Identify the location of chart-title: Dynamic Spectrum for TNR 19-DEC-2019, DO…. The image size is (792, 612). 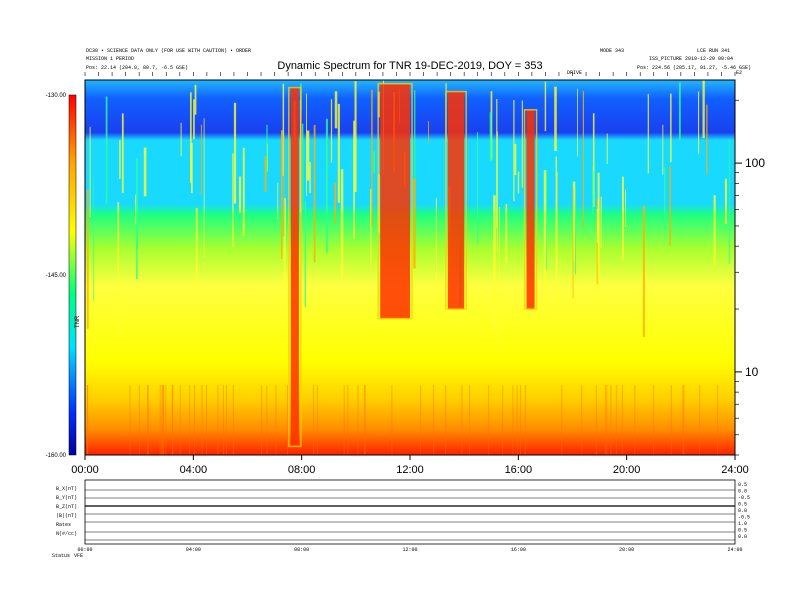
(409, 66).